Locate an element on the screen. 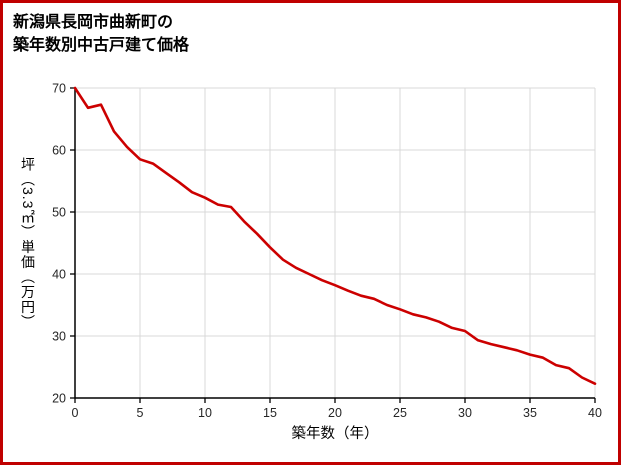 The width and height of the screenshot is (621, 465). y-tick-label: 40 is located at coordinates (59, 275).